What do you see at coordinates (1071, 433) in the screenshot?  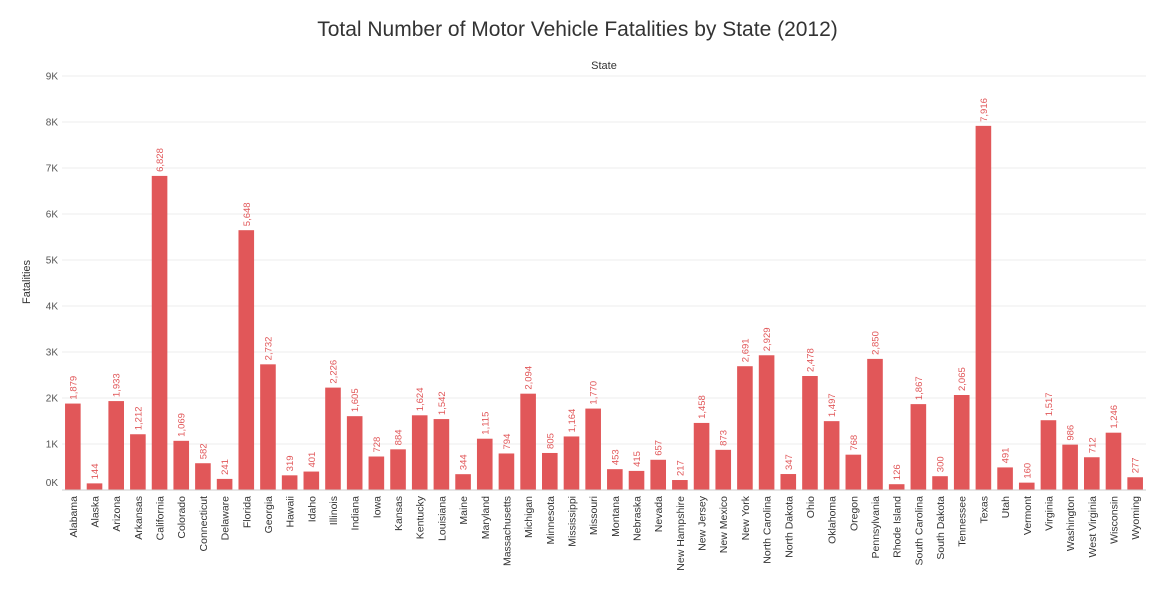 I see `data-label: 986` at bounding box center [1071, 433].